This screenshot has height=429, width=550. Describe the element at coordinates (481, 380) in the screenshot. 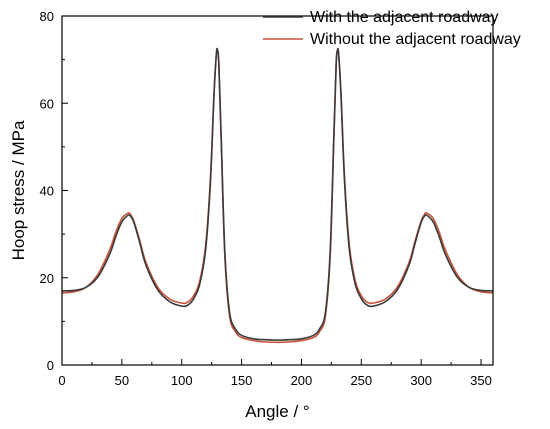

I see `x-tick-label: 350` at that location.